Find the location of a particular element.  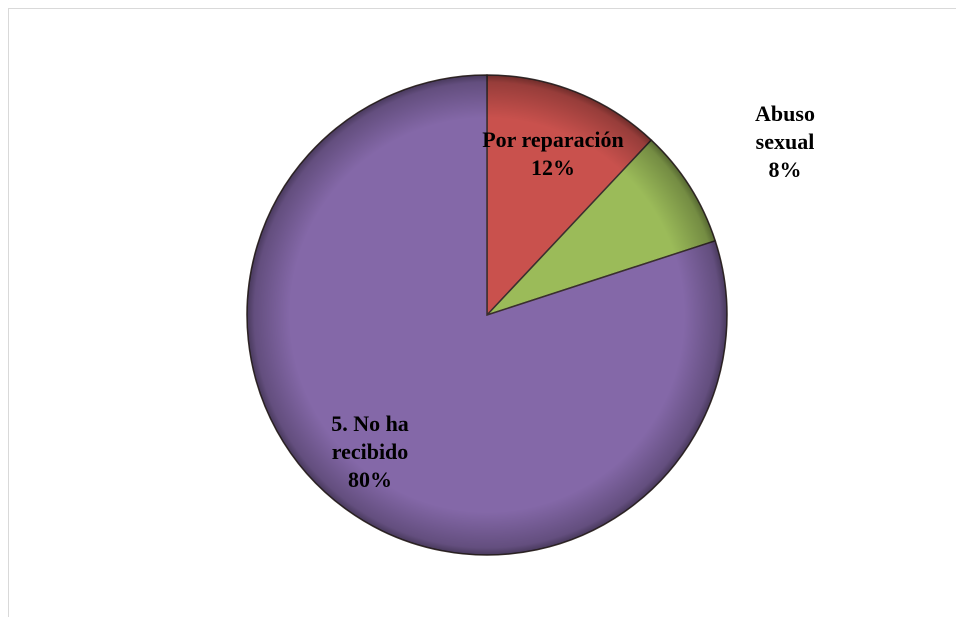

data-label: Por reparación 12% is located at coordinates (553, 154).